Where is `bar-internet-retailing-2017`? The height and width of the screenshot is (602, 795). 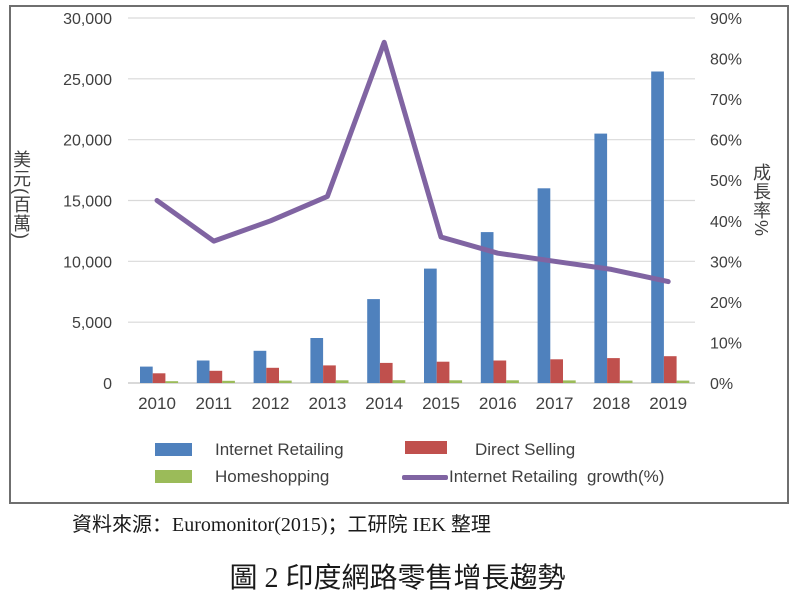
bar-internet-retailing-2017 is located at coordinates (544, 285).